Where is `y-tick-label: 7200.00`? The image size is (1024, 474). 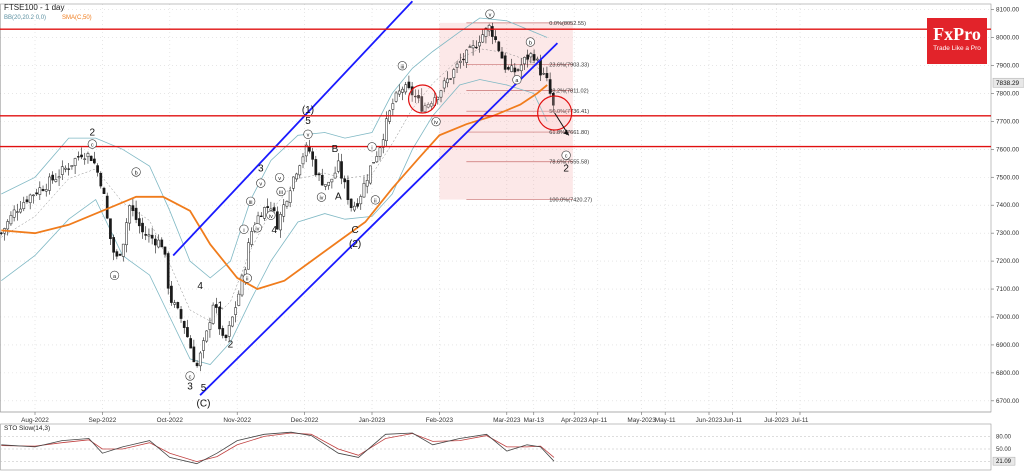 y-tick-label: 7200.00 is located at coordinates (1008, 261).